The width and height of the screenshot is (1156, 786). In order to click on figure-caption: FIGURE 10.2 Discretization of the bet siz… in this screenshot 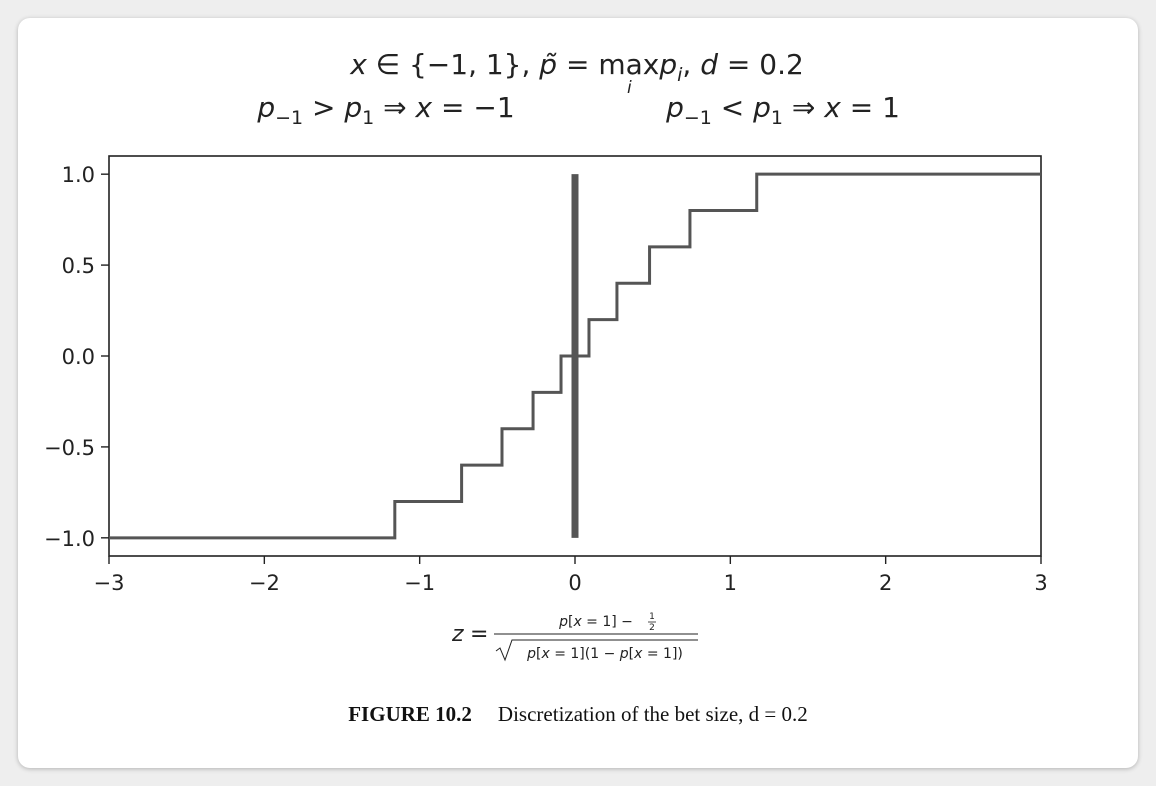, I will do `click(578, 714)`.